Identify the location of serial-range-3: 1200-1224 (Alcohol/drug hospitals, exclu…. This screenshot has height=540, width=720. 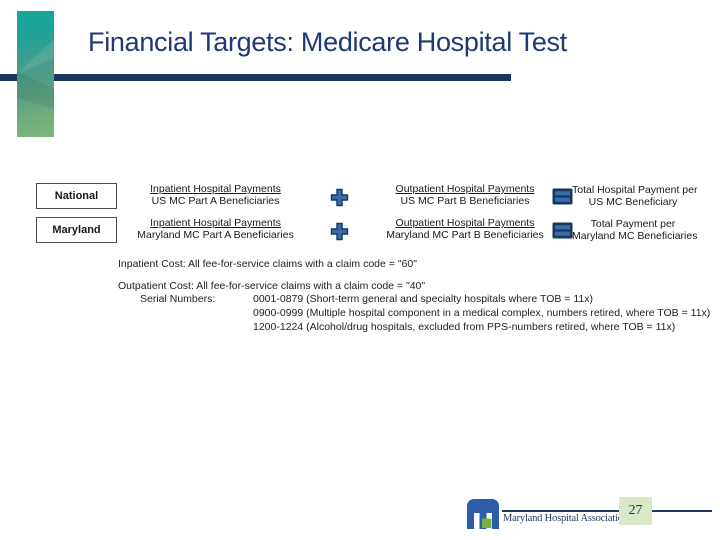
(464, 327).